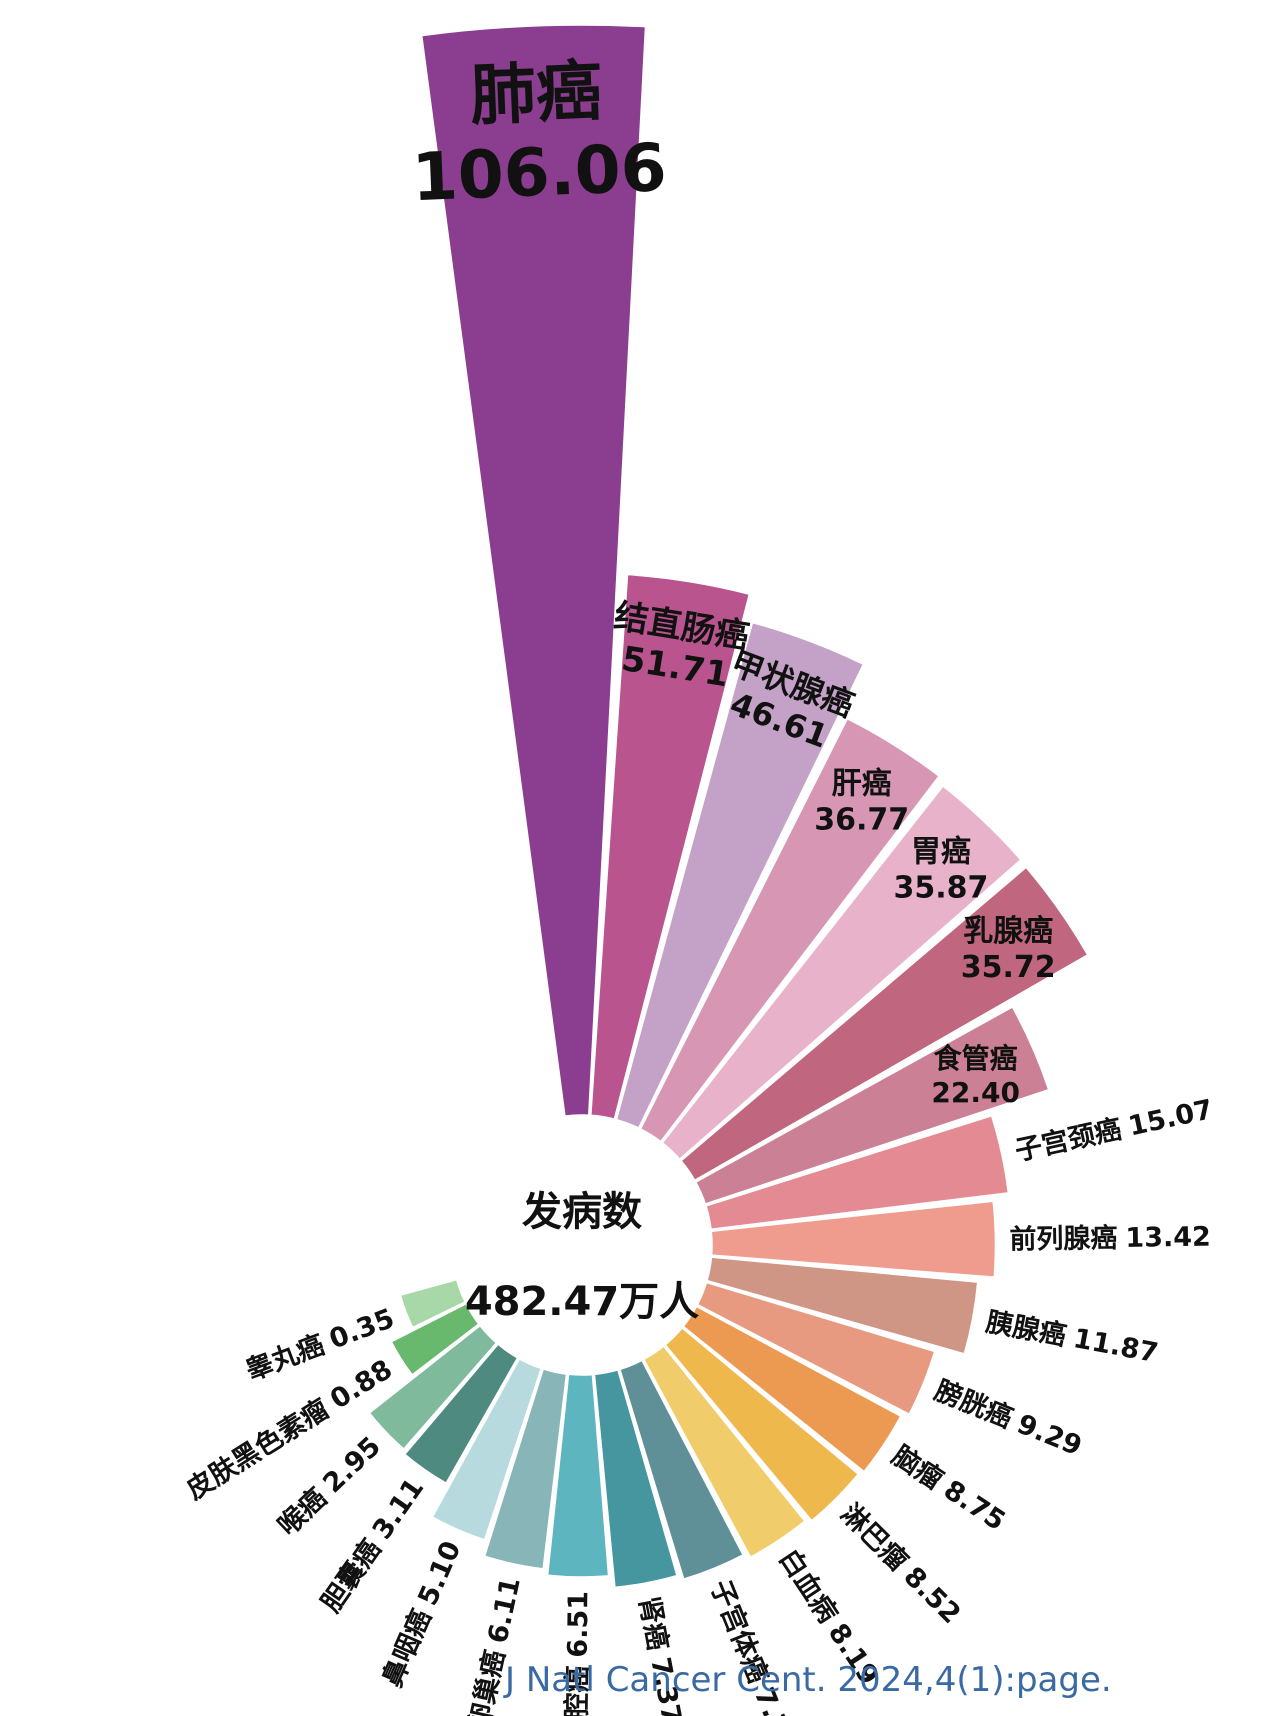 The width and height of the screenshot is (1284, 1716). Describe the element at coordinates (976, 1058) in the screenshot. I see `slice-name-7: 食管癌` at that location.